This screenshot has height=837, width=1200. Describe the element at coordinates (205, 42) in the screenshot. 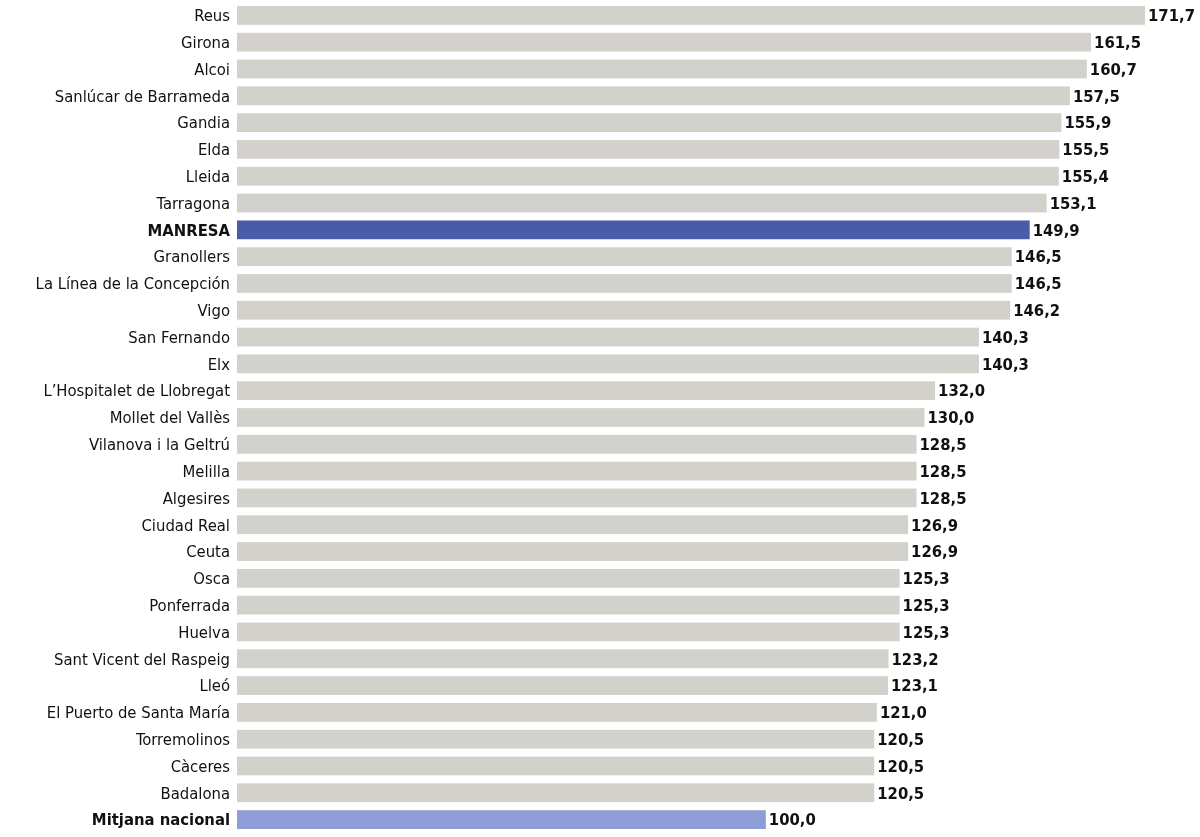

I see `y-tick-label: Girona` at that location.